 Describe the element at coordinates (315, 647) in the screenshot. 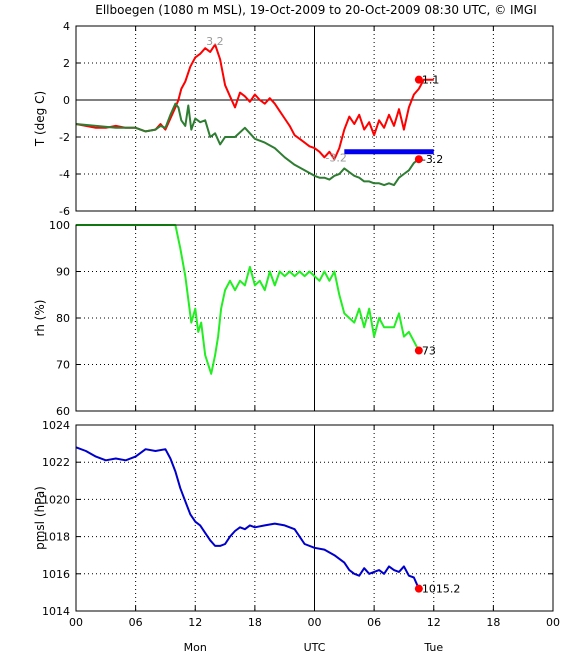

I see `day-label: UTC` at that location.